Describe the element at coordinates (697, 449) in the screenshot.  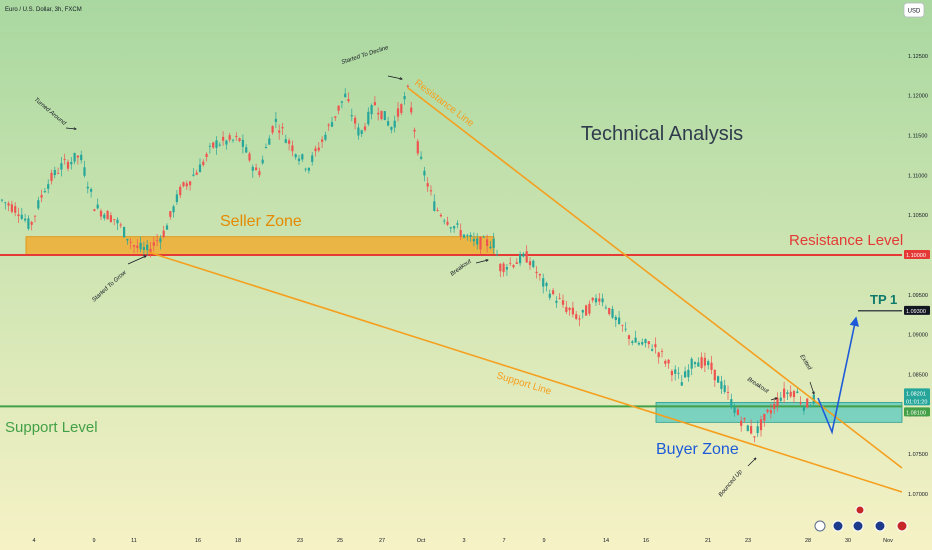
I see `buyer-zone-label: Buyer Zone` at that location.